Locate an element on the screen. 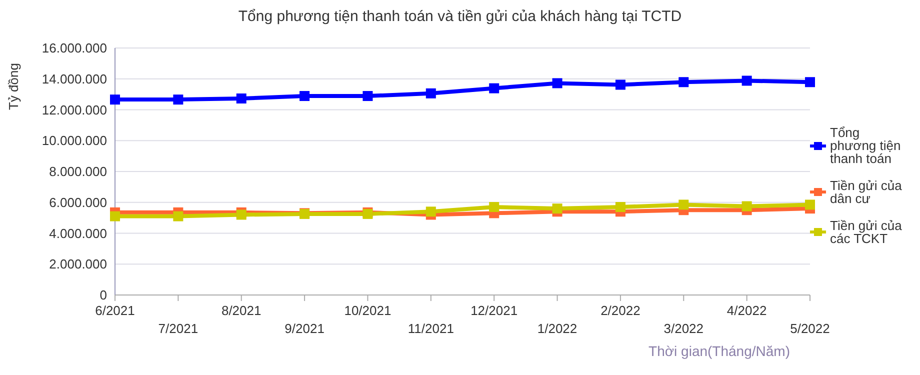 This screenshot has height=375, width=920. x-tick-label: 12/2021 is located at coordinates (494, 310).